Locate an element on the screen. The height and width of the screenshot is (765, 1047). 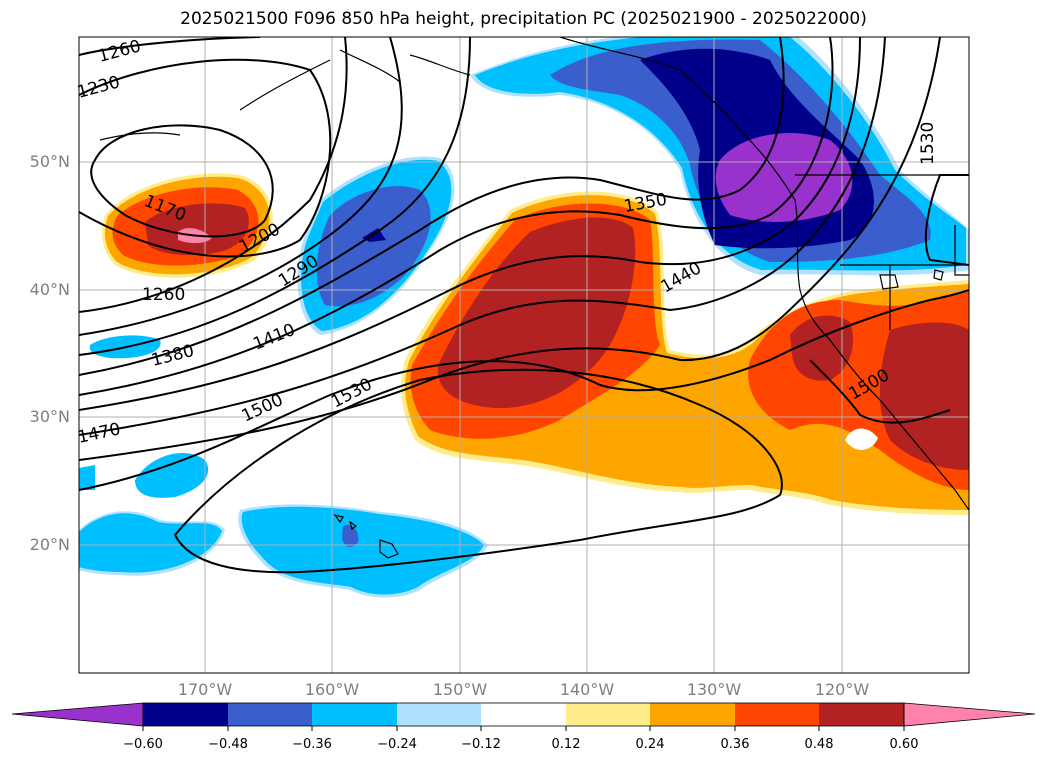
neg-anomaly-central-mid is located at coordinates (373, 246).